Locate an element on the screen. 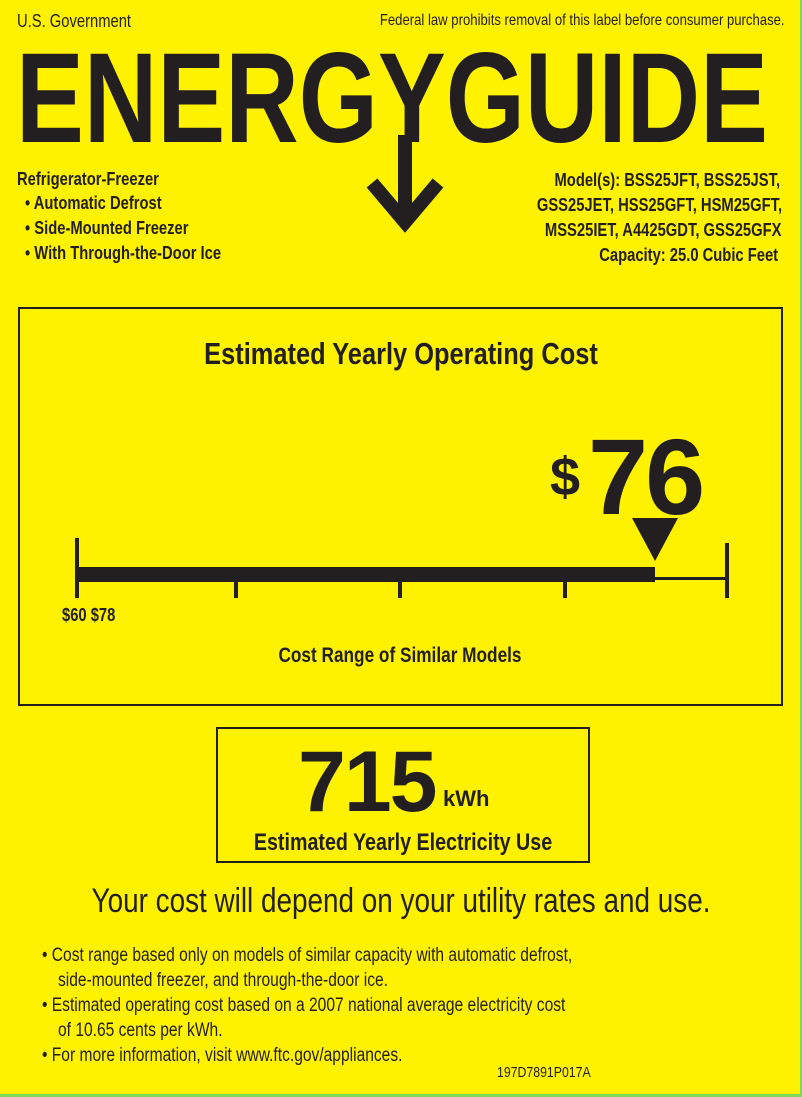 This screenshot has height=1097, width=802. models-line: Model(s): BSS25JFT, BSS25JST, is located at coordinates (667, 180).